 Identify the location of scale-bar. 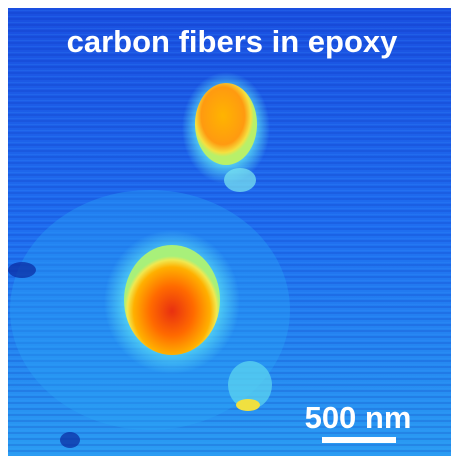
(359, 440).